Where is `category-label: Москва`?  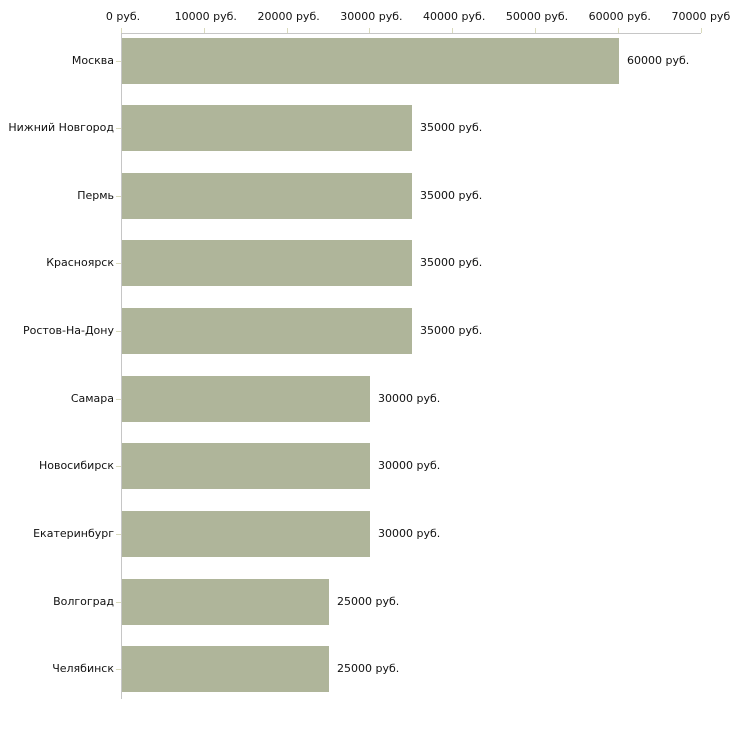
category-label: Москва is located at coordinates (92, 60).